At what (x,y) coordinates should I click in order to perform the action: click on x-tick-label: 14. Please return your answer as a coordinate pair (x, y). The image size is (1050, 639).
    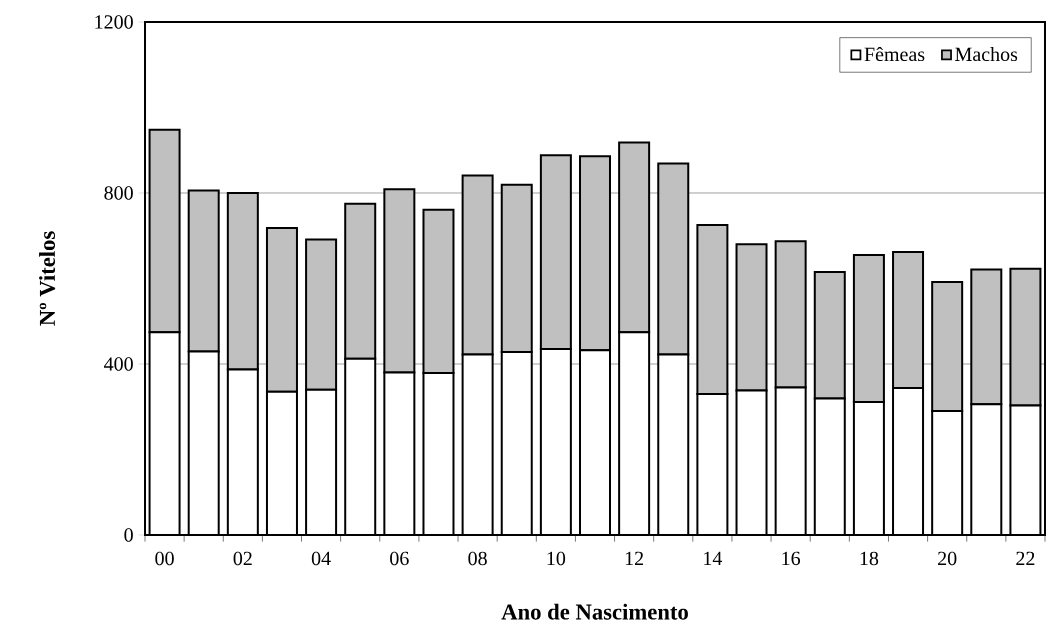
    Looking at the image, I should click on (713, 558).